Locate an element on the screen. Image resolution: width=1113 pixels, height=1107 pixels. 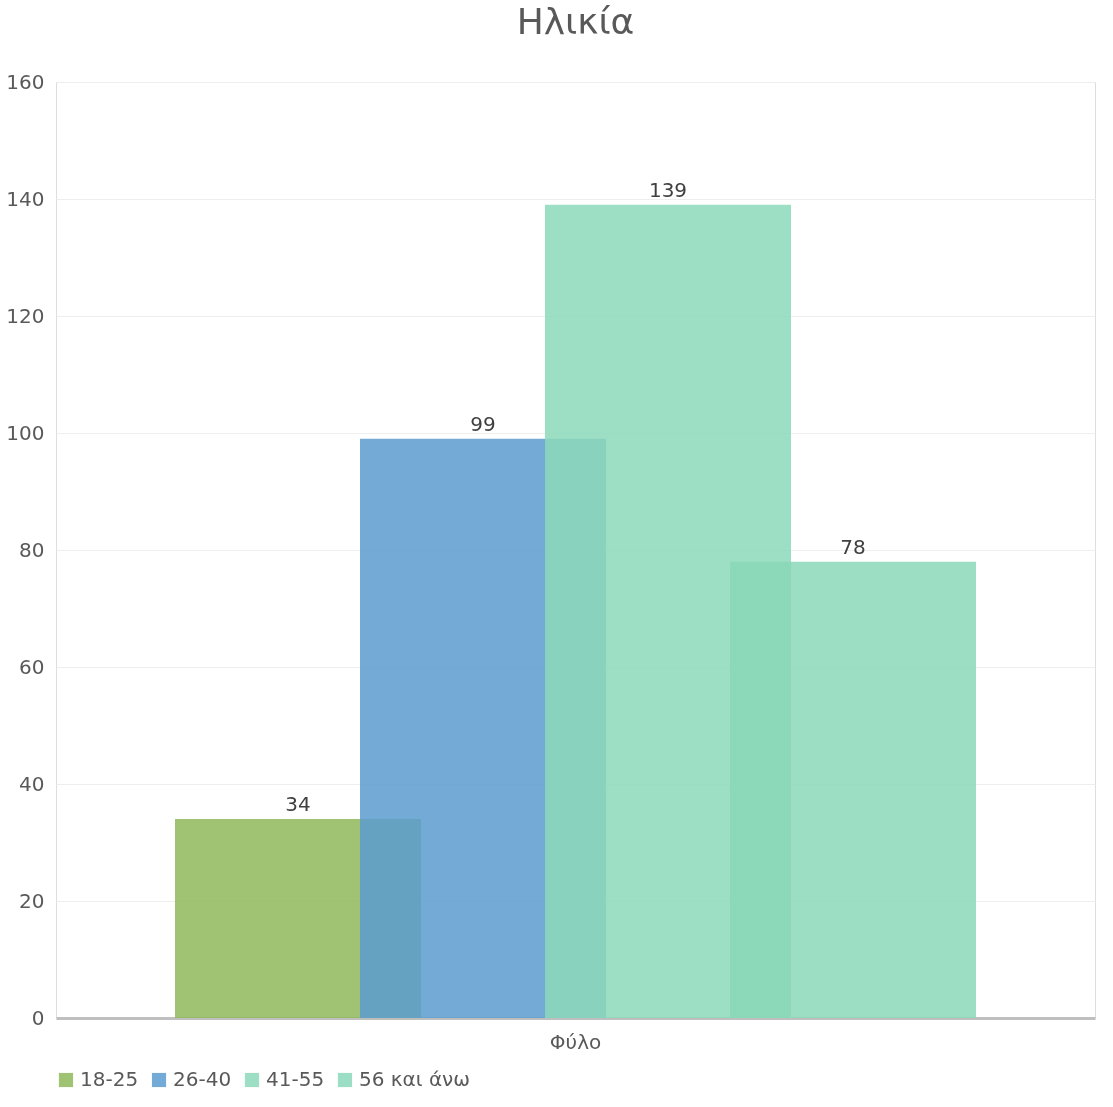
legend-label: 26-40 is located at coordinates (202, 1079).